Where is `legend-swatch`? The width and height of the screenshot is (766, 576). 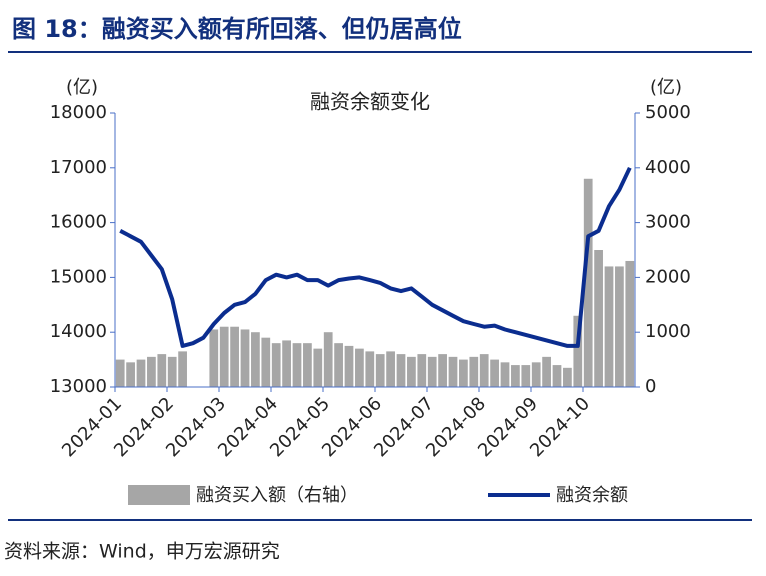 legend-swatch is located at coordinates (159, 495).